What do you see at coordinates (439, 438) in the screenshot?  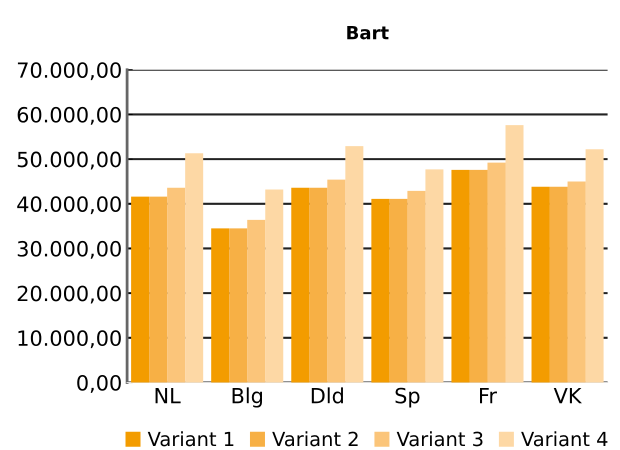 I see `legend-label: Variant 3` at bounding box center [439, 438].